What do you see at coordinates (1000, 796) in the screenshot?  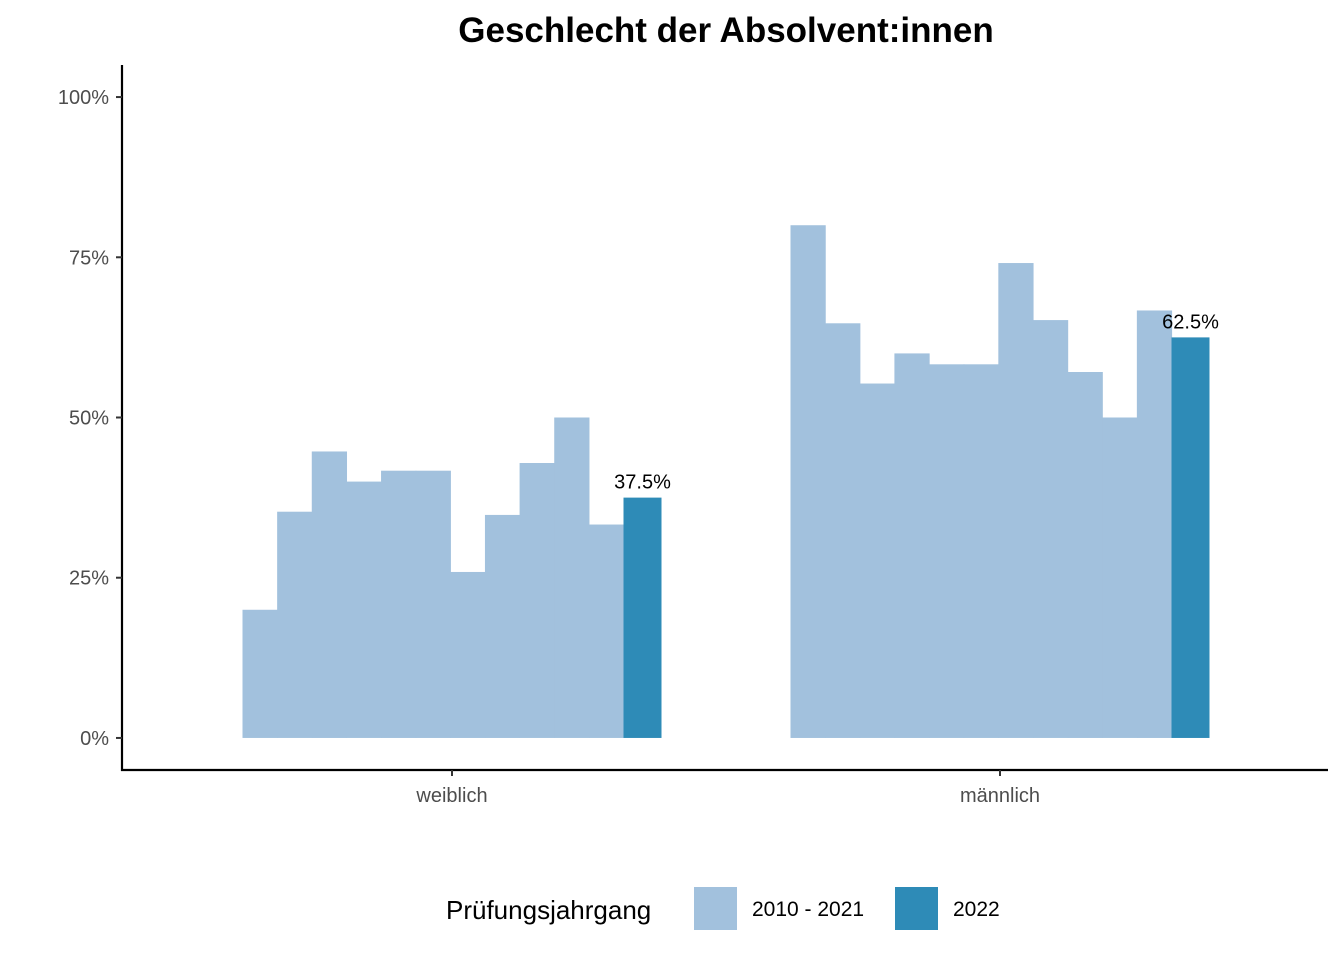 I see `x-tick-label-maennlich: männlich` at bounding box center [1000, 796].